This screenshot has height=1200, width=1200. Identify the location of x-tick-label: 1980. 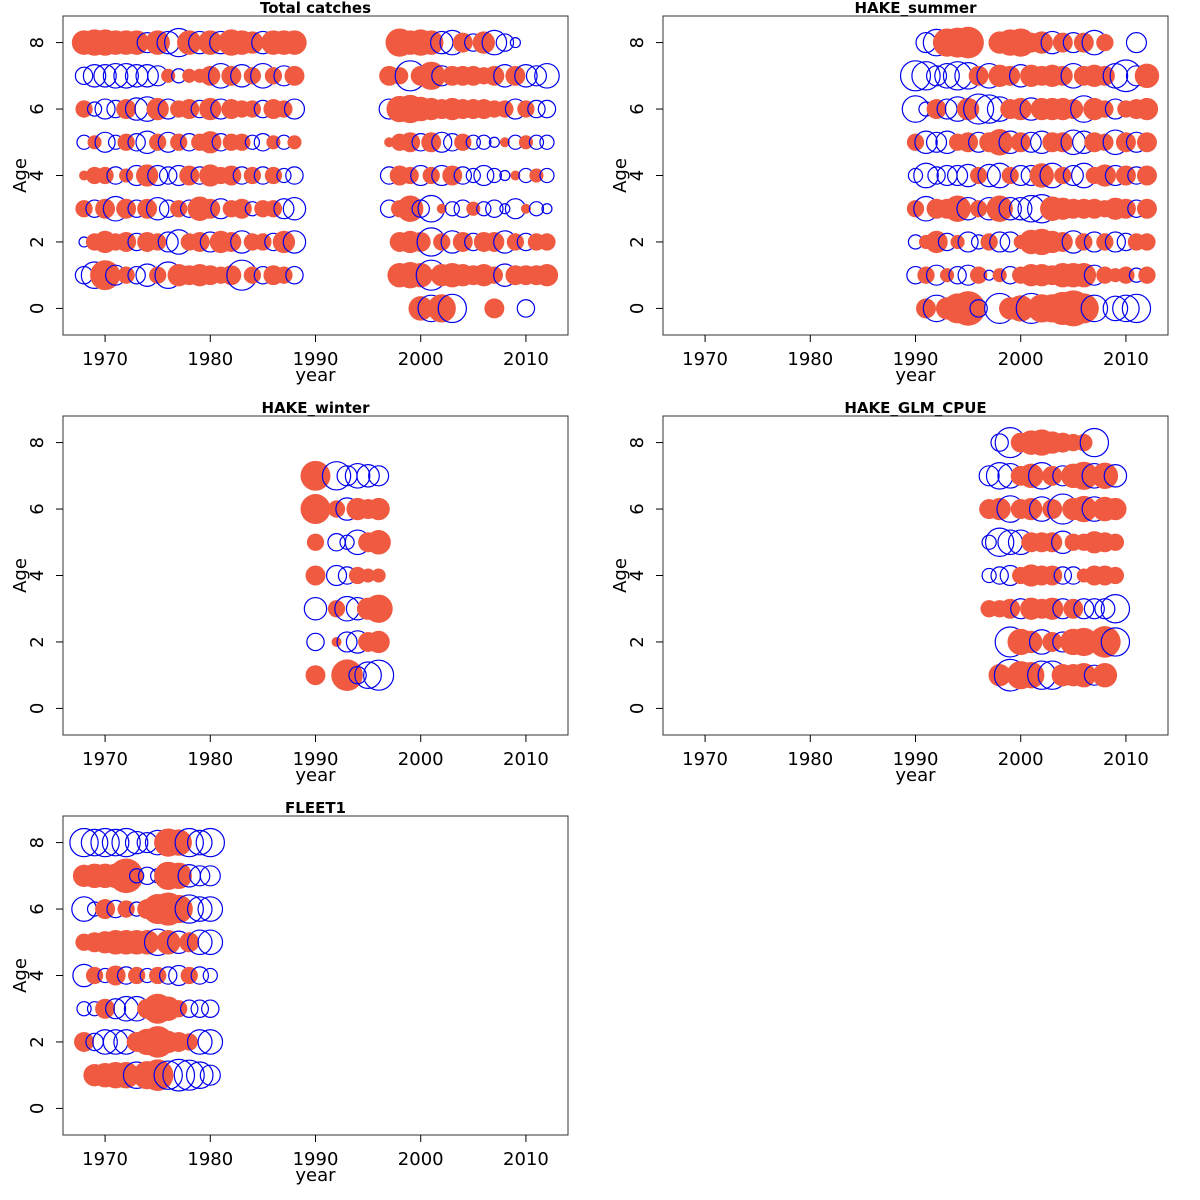
(210, 1159).